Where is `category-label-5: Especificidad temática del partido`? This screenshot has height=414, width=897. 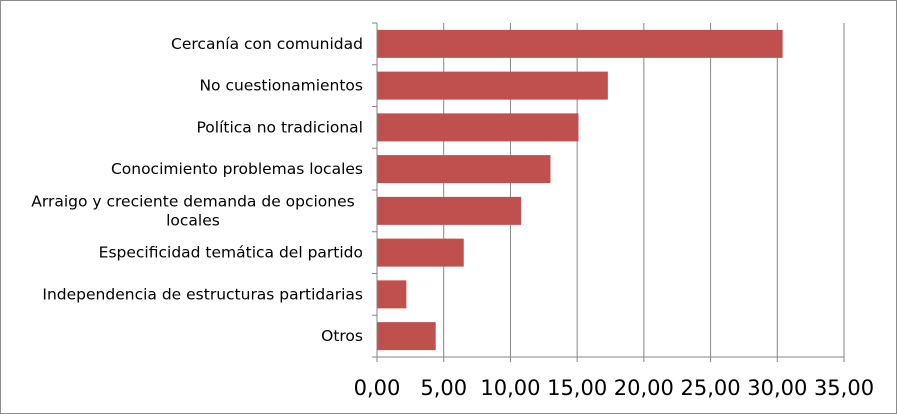 category-label-5: Especificidad temática del partido is located at coordinates (231, 253).